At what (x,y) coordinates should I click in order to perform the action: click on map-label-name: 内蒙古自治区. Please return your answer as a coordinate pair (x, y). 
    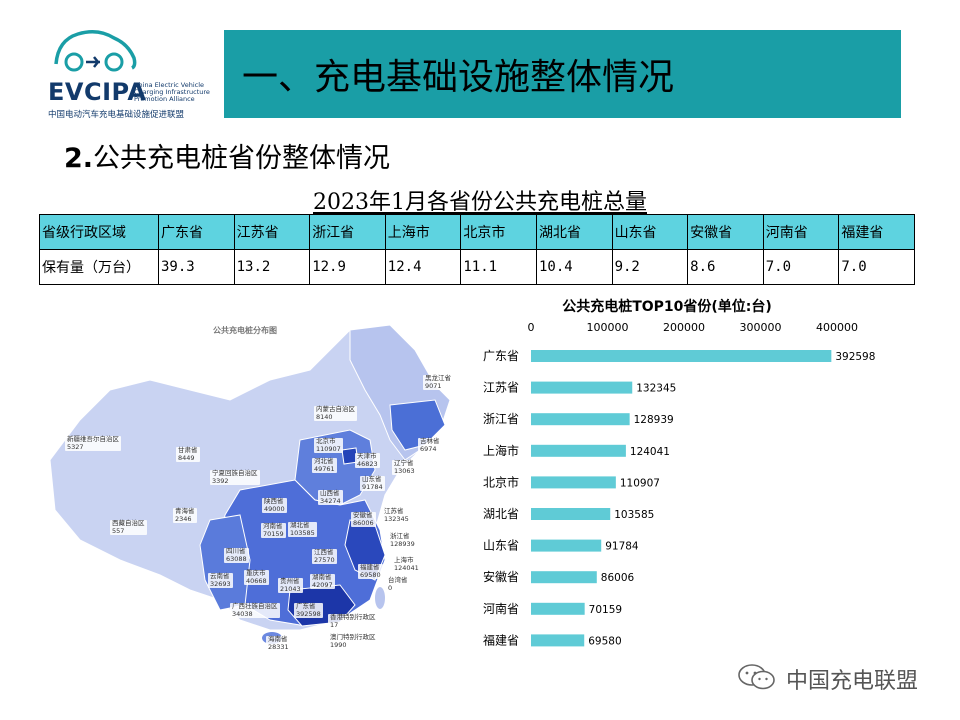
    Looking at the image, I should click on (335, 409).